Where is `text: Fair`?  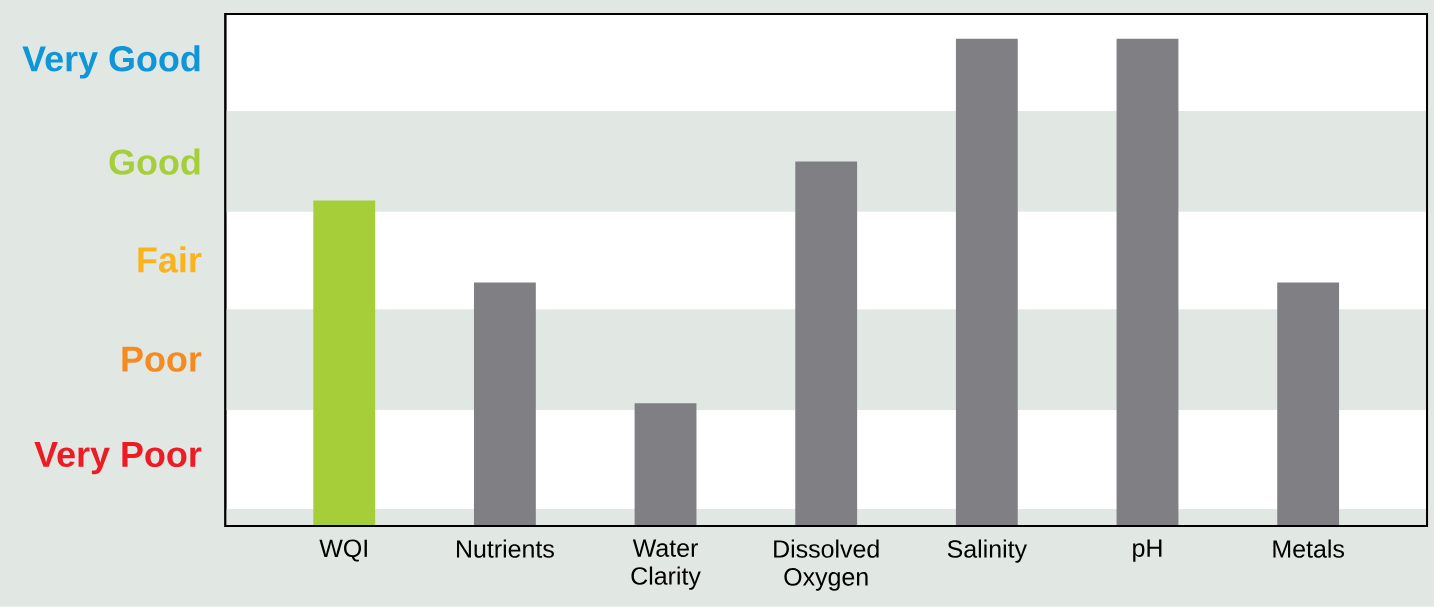
text: Fair is located at coordinates (170, 259).